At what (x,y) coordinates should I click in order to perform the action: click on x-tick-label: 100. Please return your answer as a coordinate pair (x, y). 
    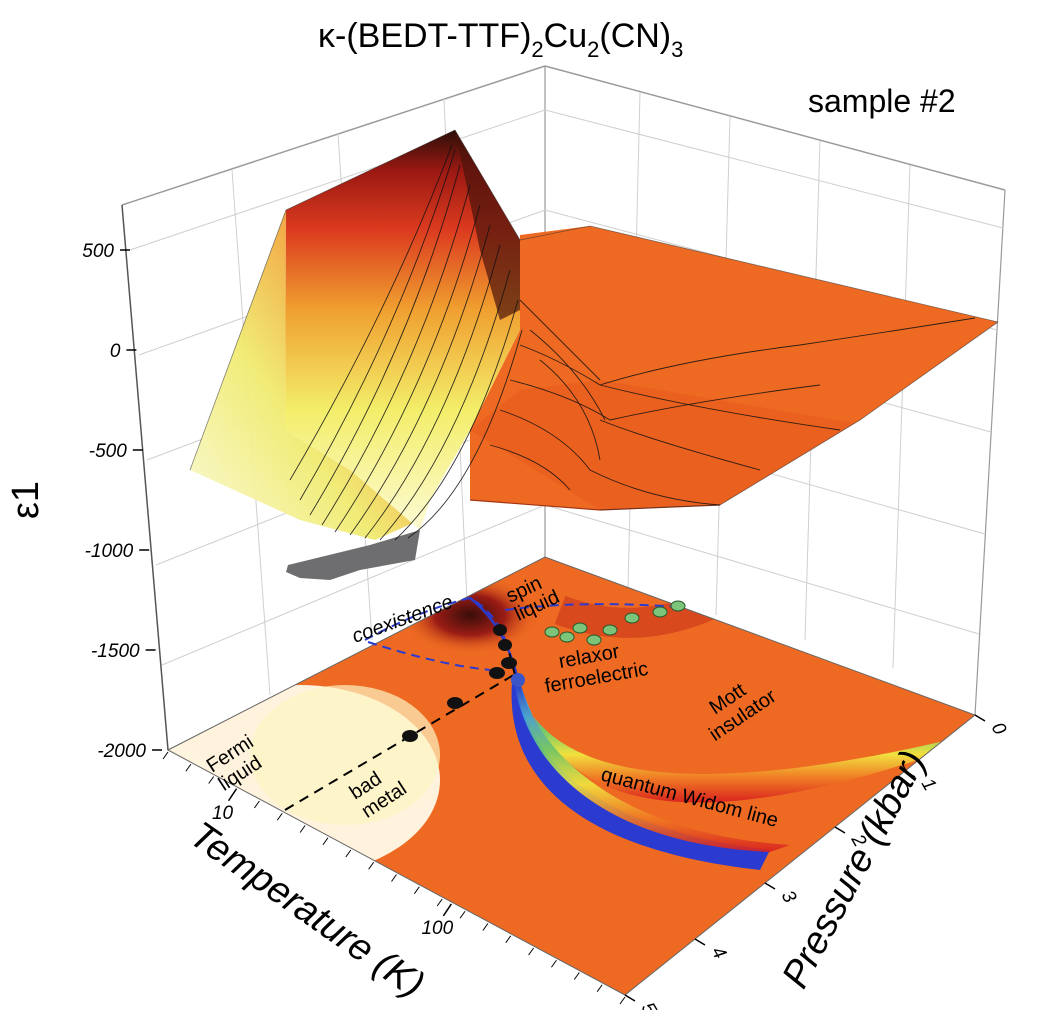
    Looking at the image, I should click on (437, 928).